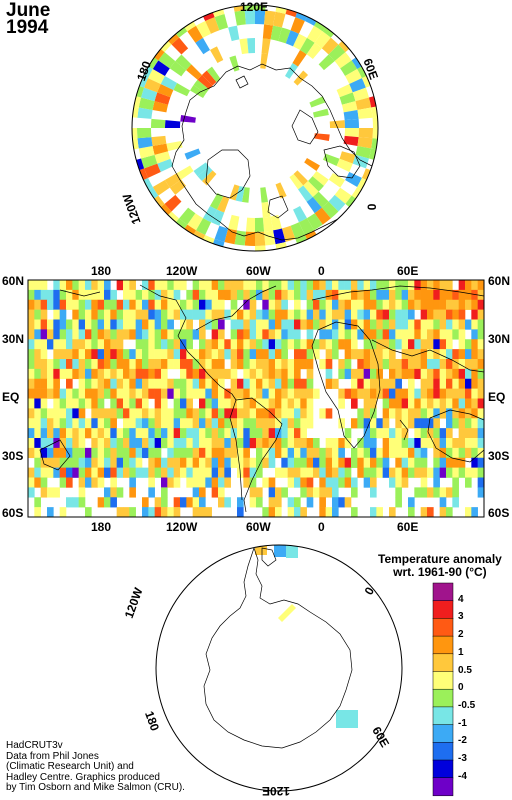 This screenshot has width=512, height=800. What do you see at coordinates (462, 758) in the screenshot?
I see `legend-tick: -3` at bounding box center [462, 758].